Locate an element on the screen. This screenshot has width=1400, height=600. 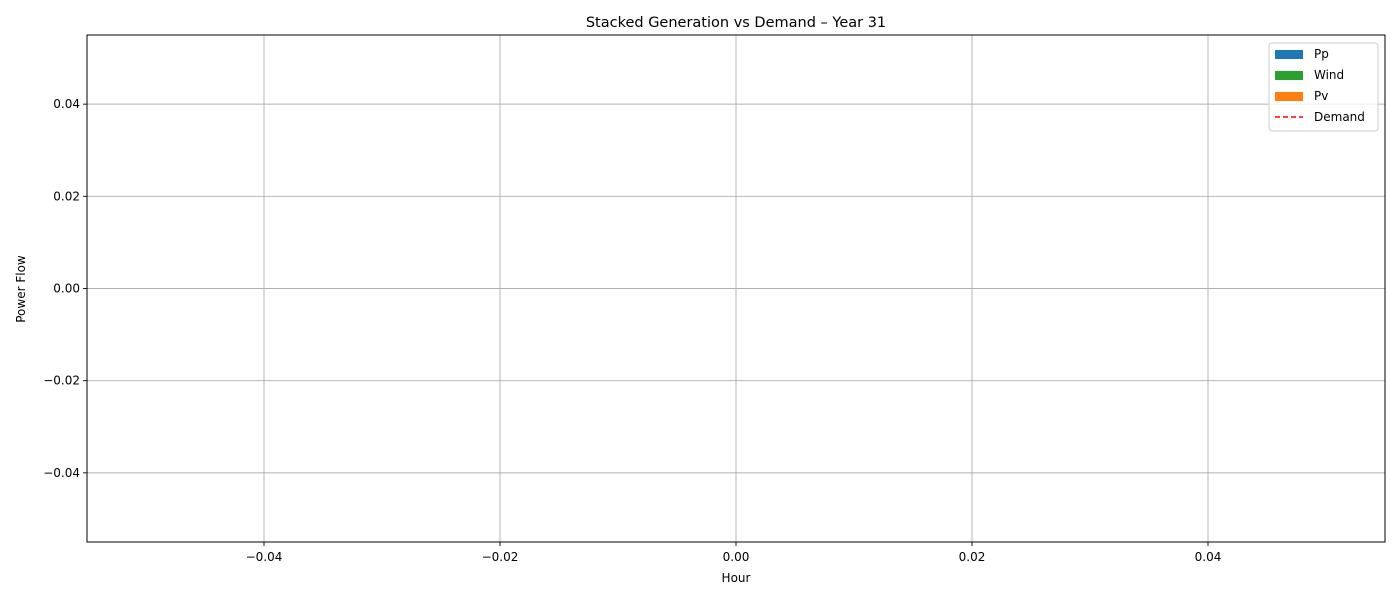
y-axis: 0.04 0.02 0.00 −0.02 −0.04 is located at coordinates (65, 288).